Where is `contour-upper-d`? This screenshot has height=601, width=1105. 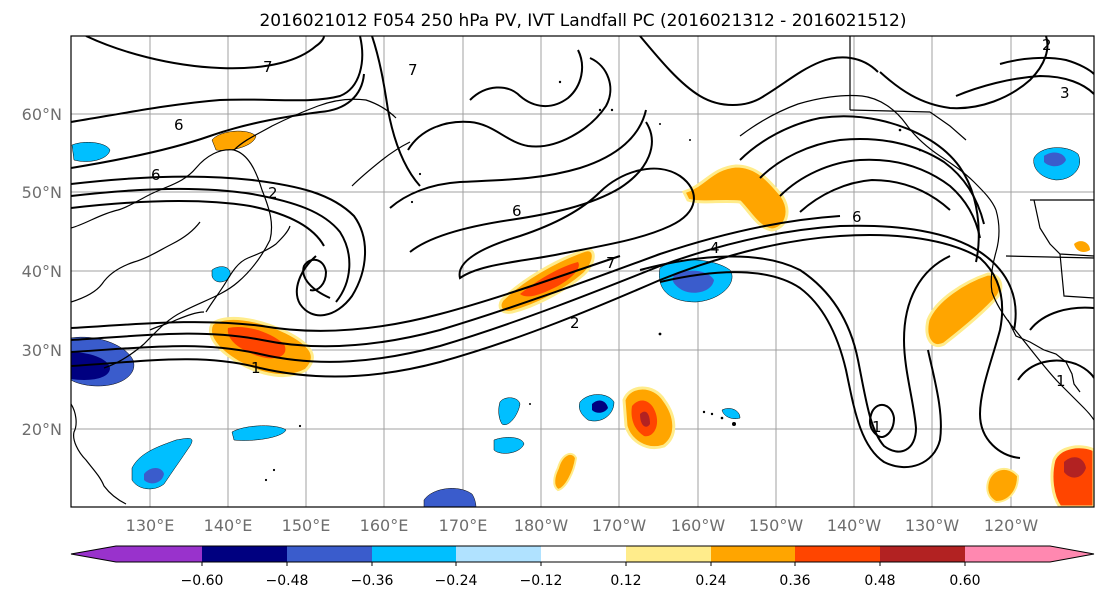
contour-upper-d is located at coordinates (217, 79).